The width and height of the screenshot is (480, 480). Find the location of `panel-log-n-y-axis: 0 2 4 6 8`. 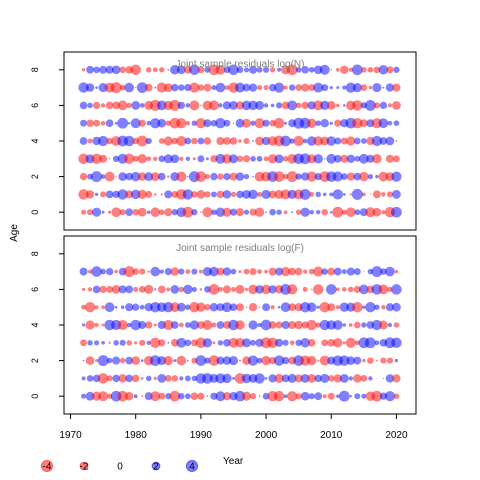

panel-log-n-y-axis: 0 2 4 6 8 is located at coordinates (47, 141).